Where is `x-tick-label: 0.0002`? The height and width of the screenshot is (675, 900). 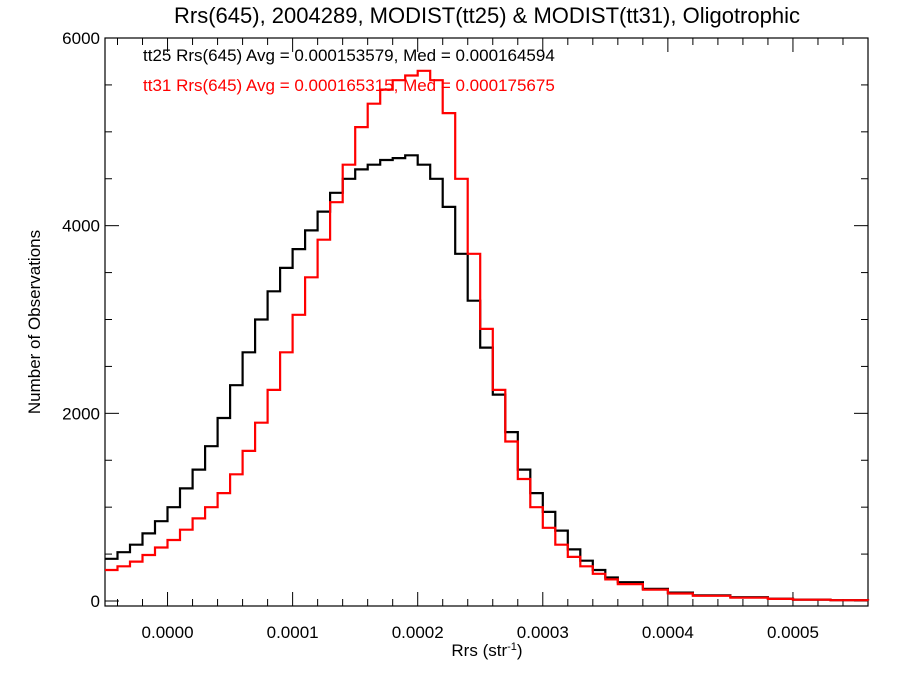 x-tick-label: 0.0002 is located at coordinates (418, 632).